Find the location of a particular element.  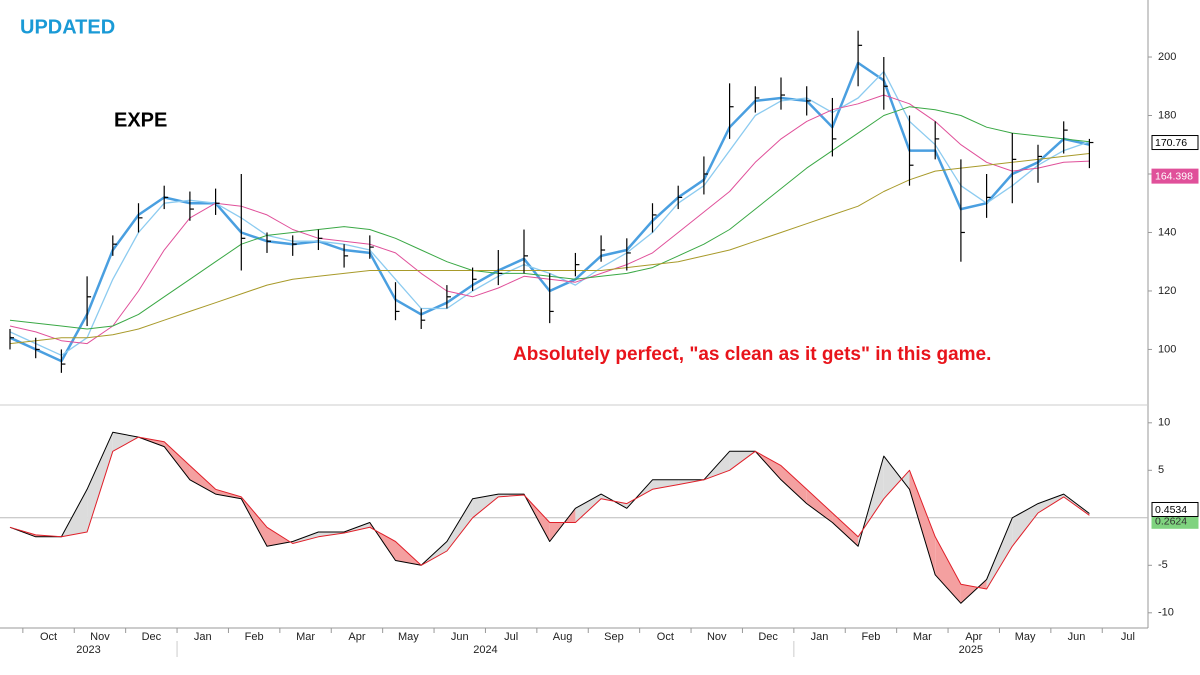

last-value-label: 0.4534 is located at coordinates (1171, 510).